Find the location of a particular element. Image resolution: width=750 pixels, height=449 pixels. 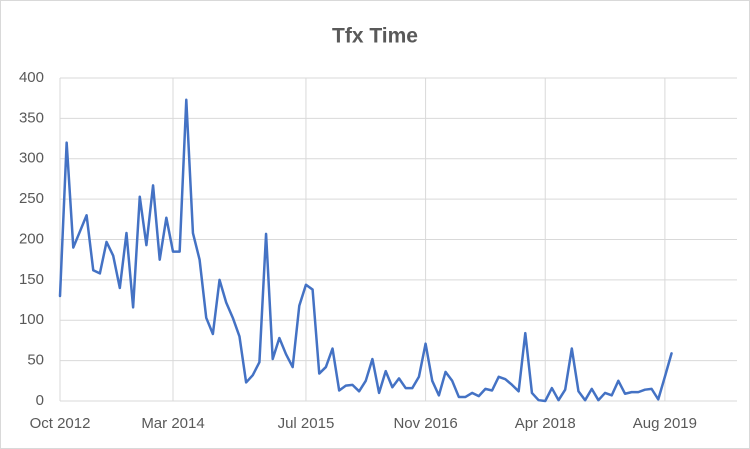

x-tick-label: Apr 2018 is located at coordinates (545, 423).